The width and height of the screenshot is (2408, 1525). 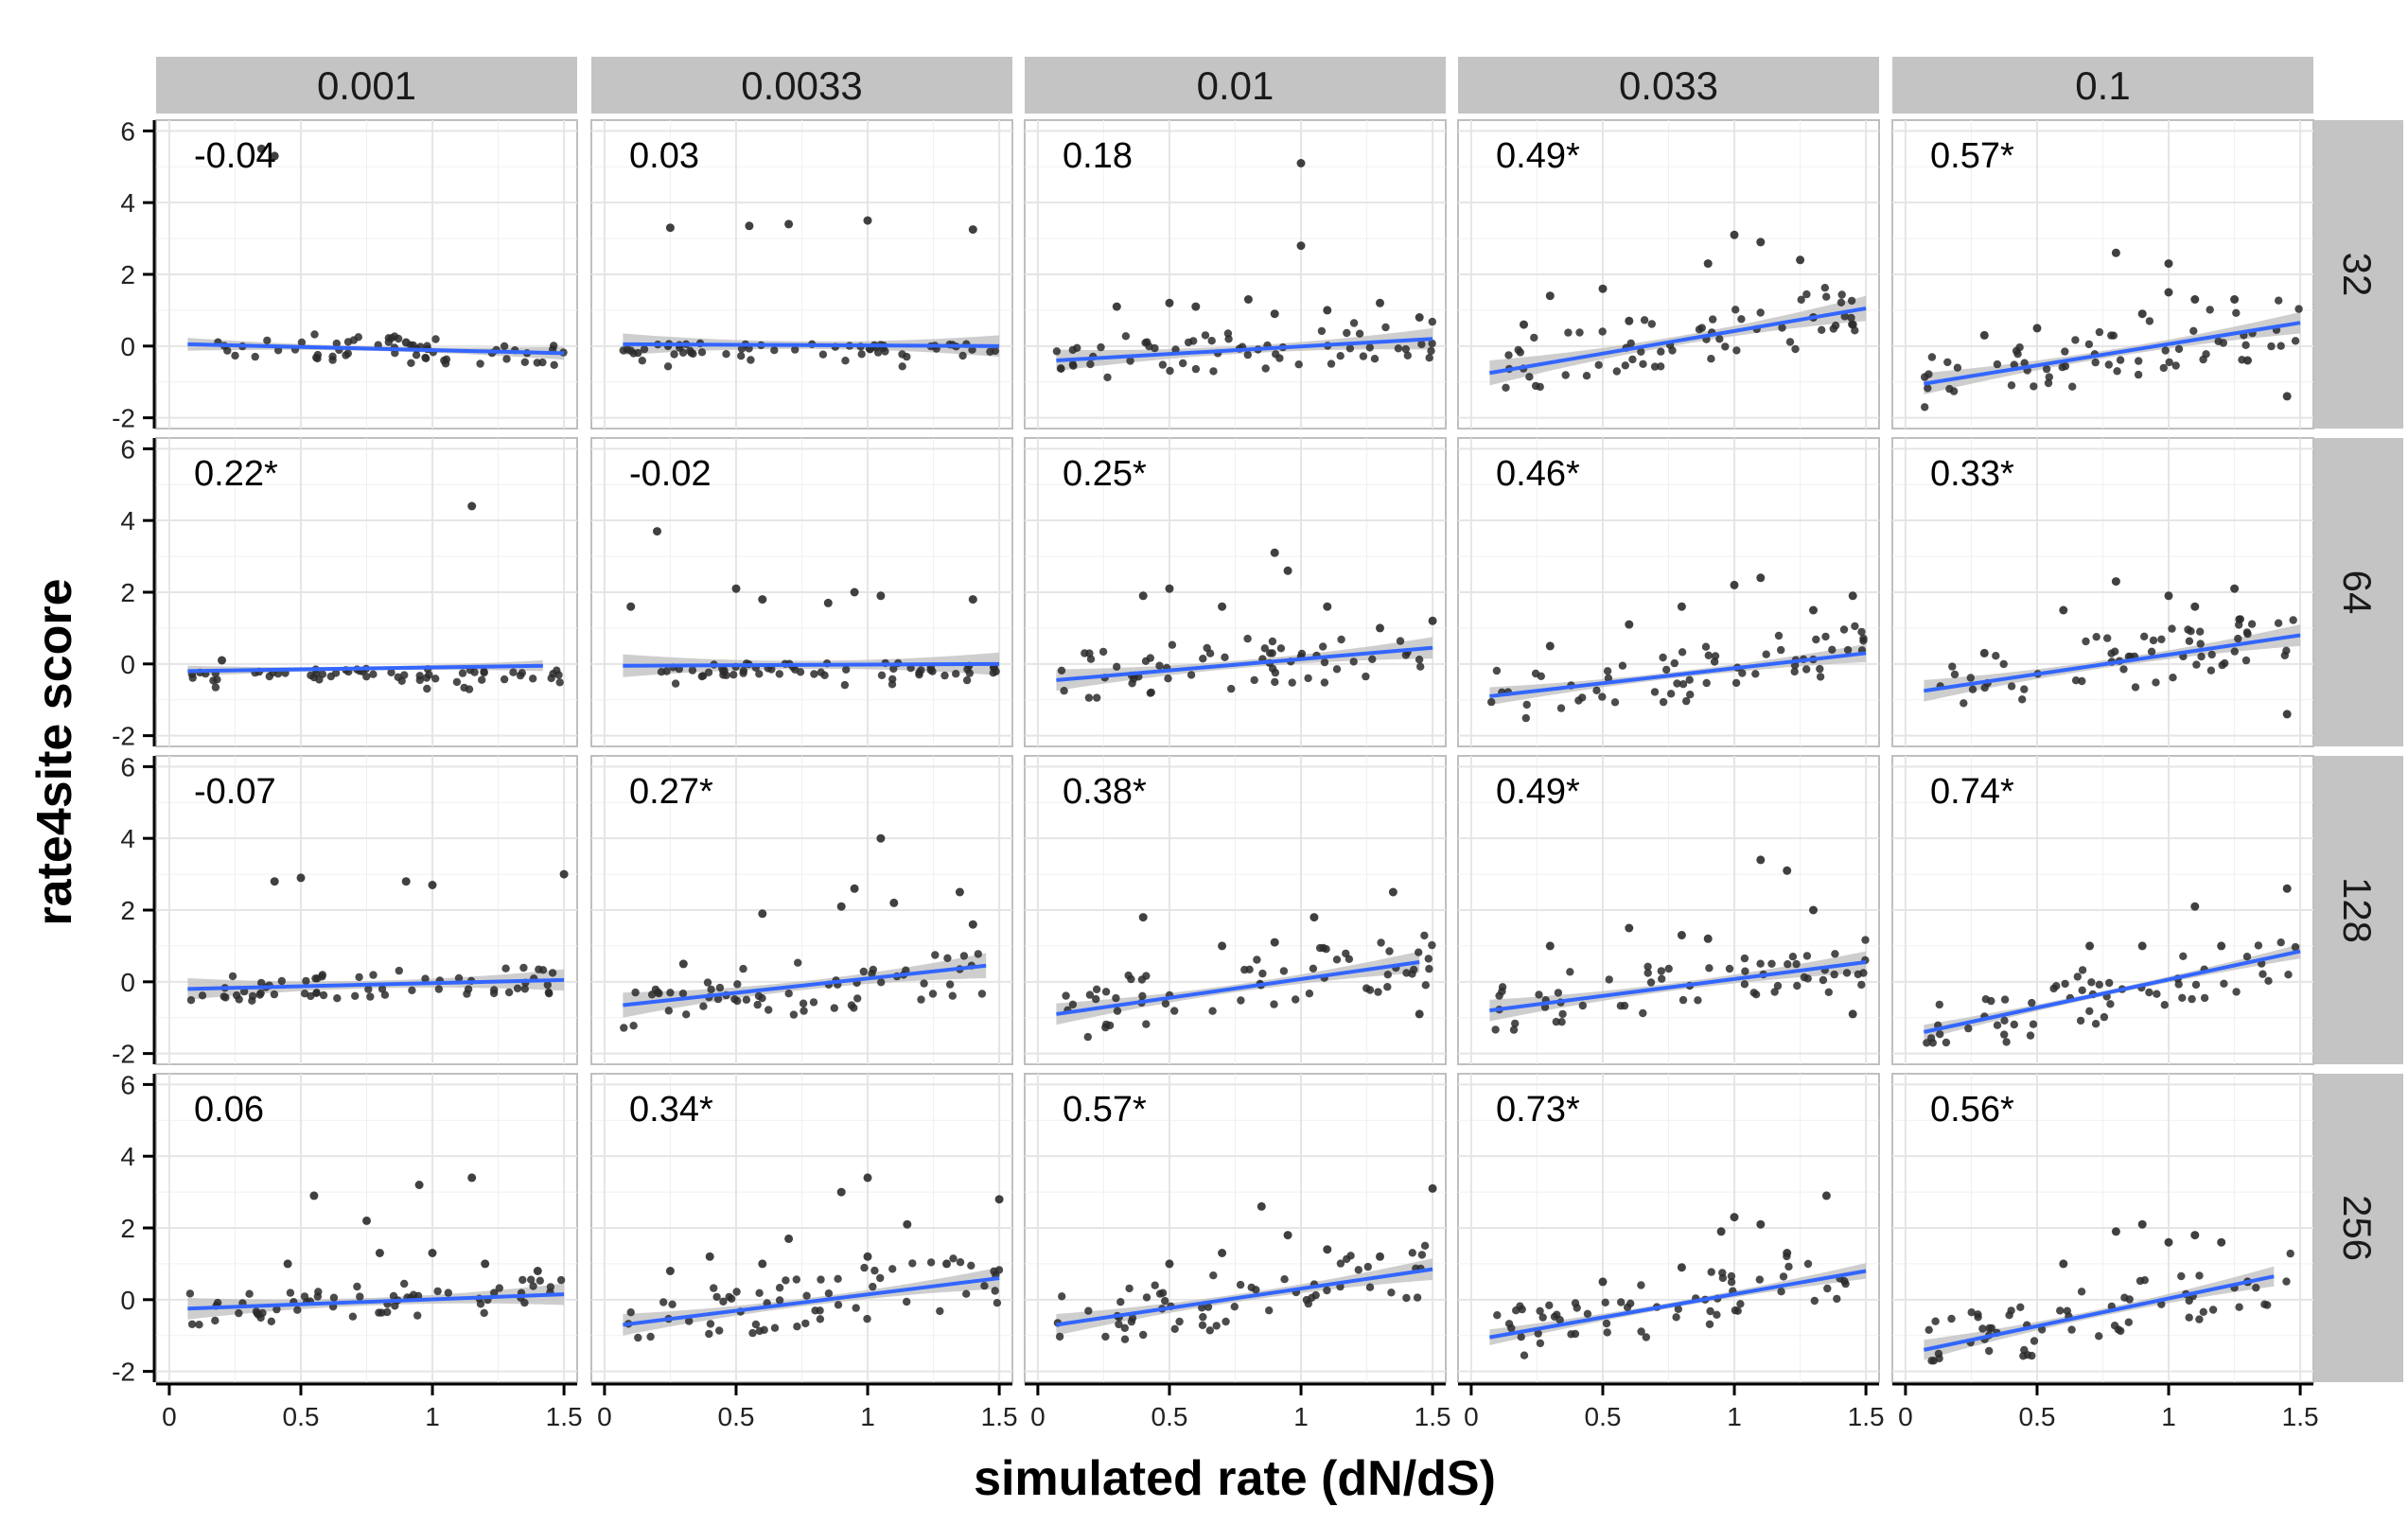 I want to click on y-tick-label: 0, so click(x=127, y=982).